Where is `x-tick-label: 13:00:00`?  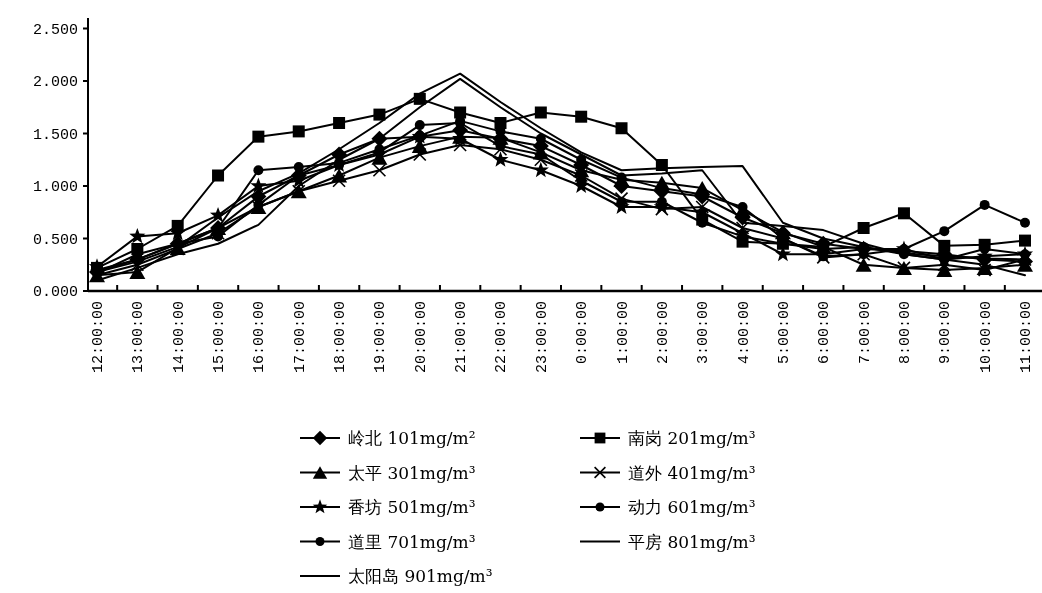 x-tick-label: 13:00:00 is located at coordinates (139, 337).